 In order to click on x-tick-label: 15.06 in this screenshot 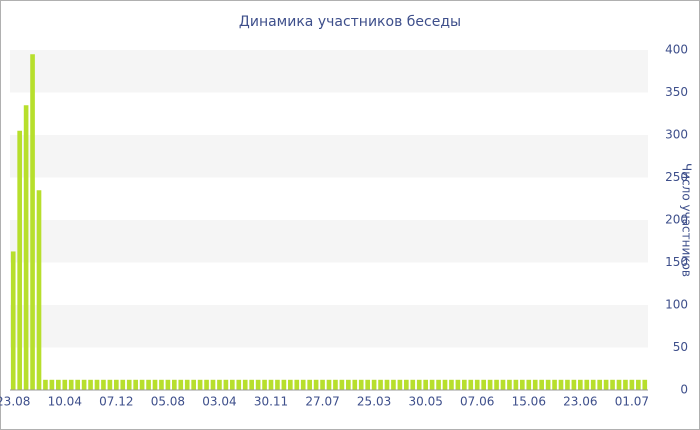, I will do `click(529, 402)`.